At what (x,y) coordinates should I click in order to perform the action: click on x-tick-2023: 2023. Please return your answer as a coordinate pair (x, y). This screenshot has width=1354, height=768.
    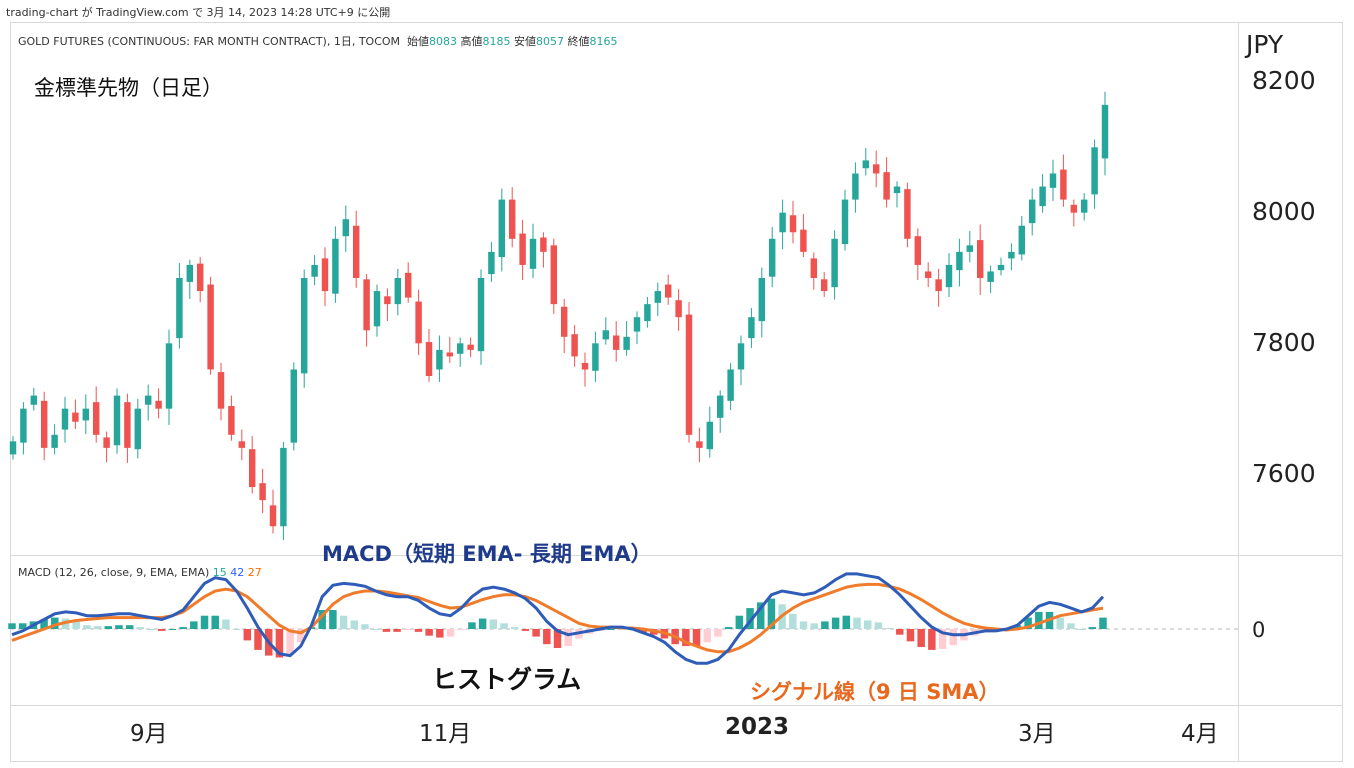
    Looking at the image, I should click on (757, 727).